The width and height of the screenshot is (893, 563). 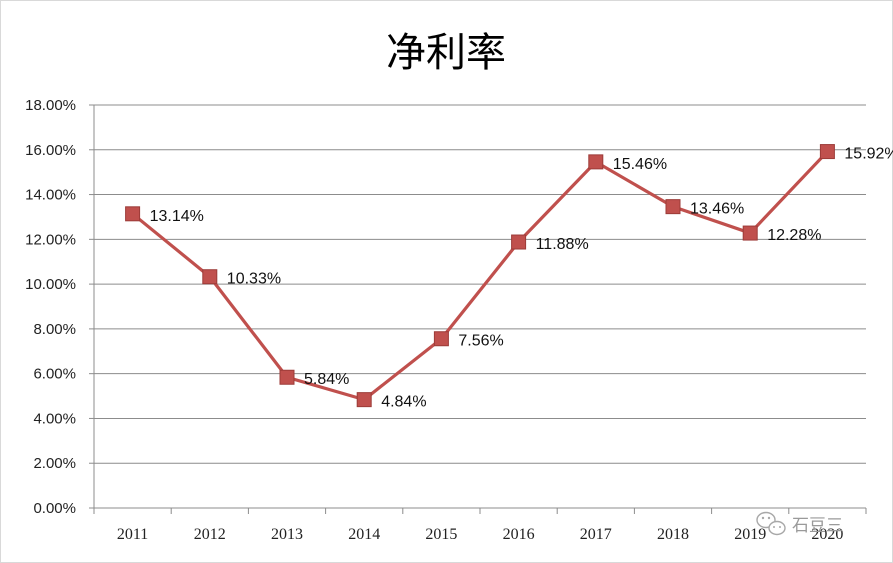 I want to click on x-tick-label: 2019, so click(x=750, y=534).